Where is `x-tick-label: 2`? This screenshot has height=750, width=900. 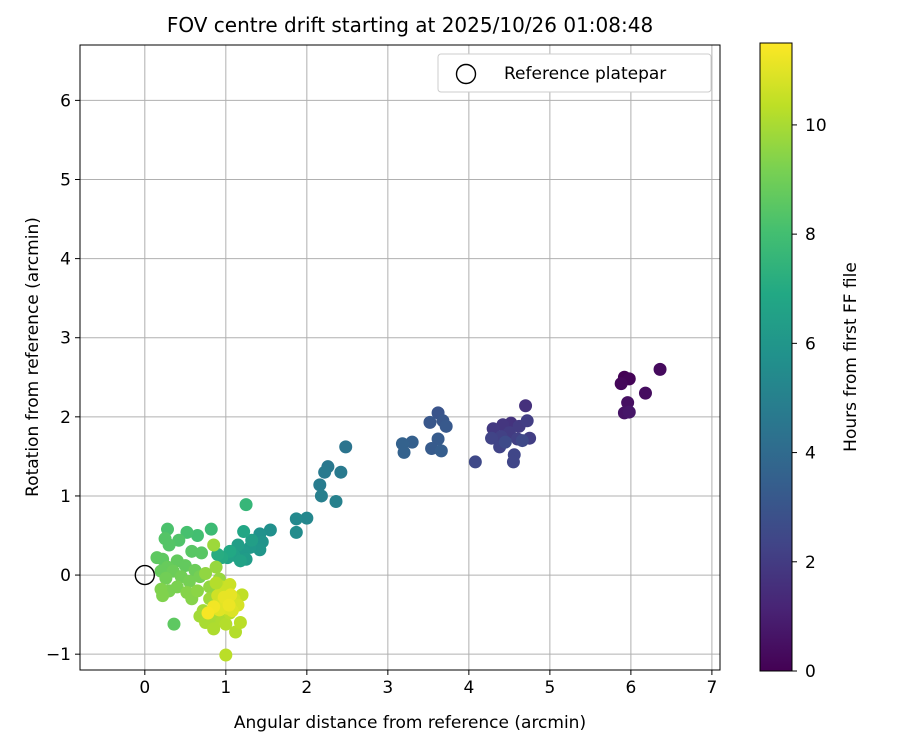
x-tick-label: 2 is located at coordinates (306, 688).